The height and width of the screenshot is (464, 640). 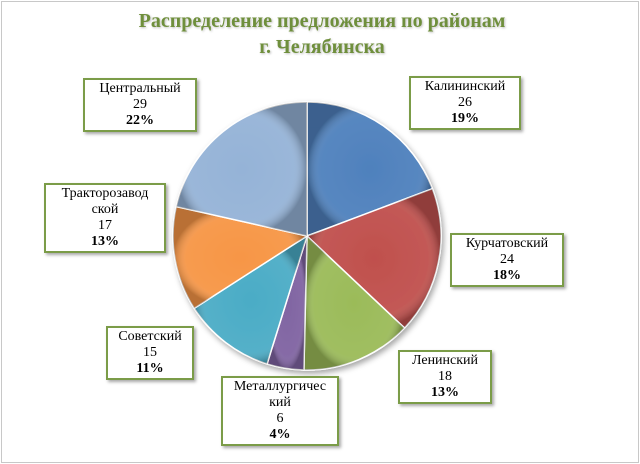 What do you see at coordinates (150, 368) in the screenshot?
I see `slice-label-percent: 11%` at bounding box center [150, 368].